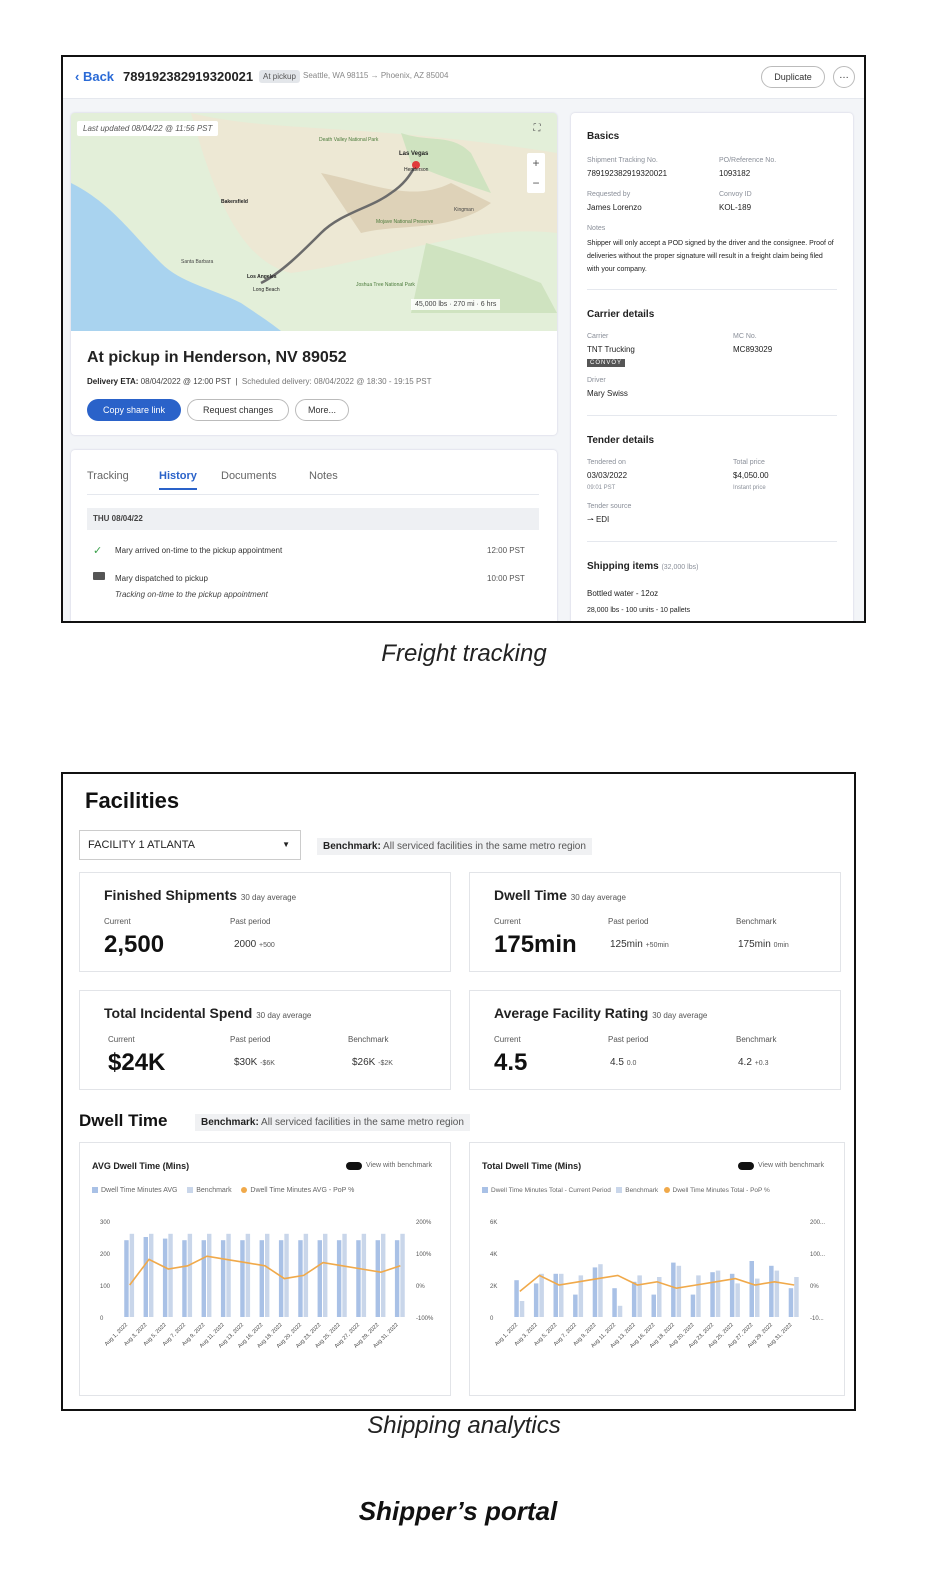 This screenshot has height=1592, width=940. Describe the element at coordinates (364, 1062) in the screenshot. I see `benchmark-number: $26K` at that location.